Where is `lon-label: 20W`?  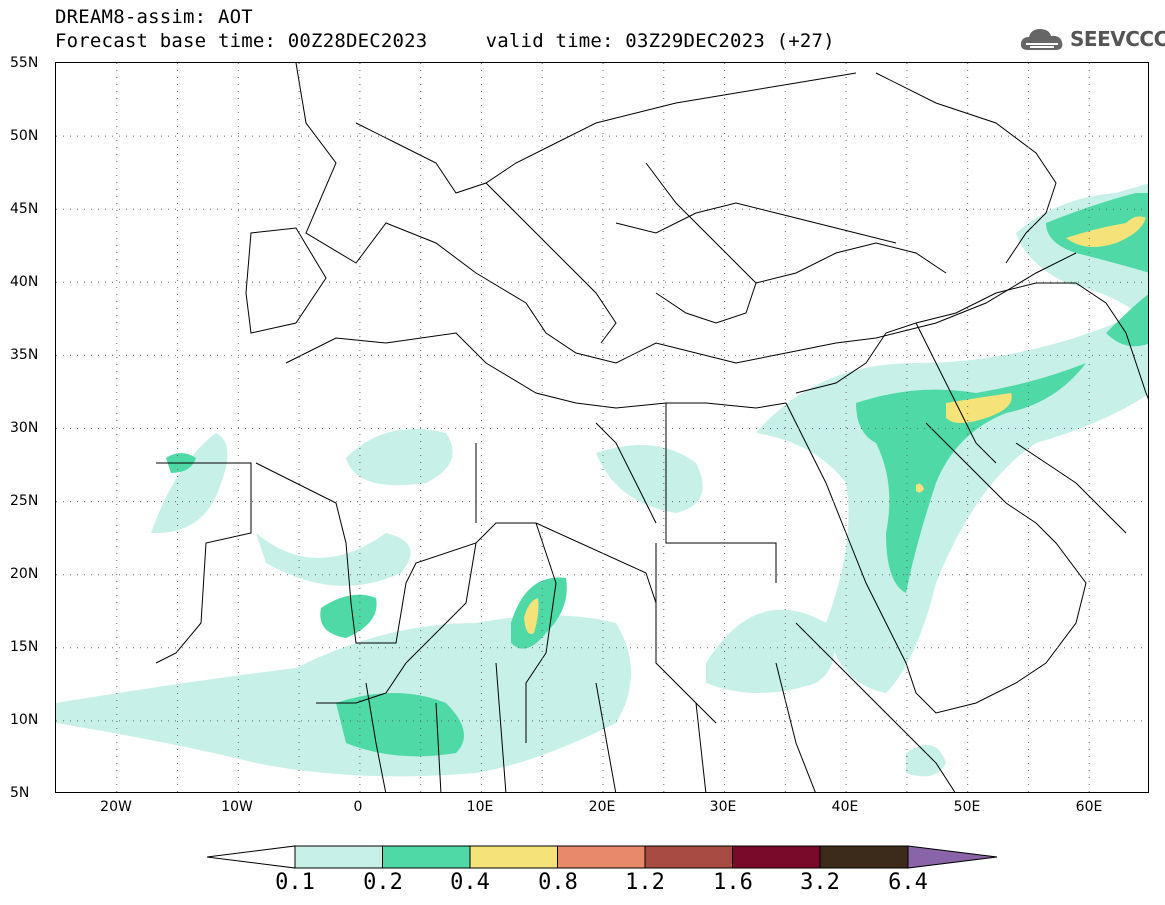
lon-label: 20W is located at coordinates (116, 807).